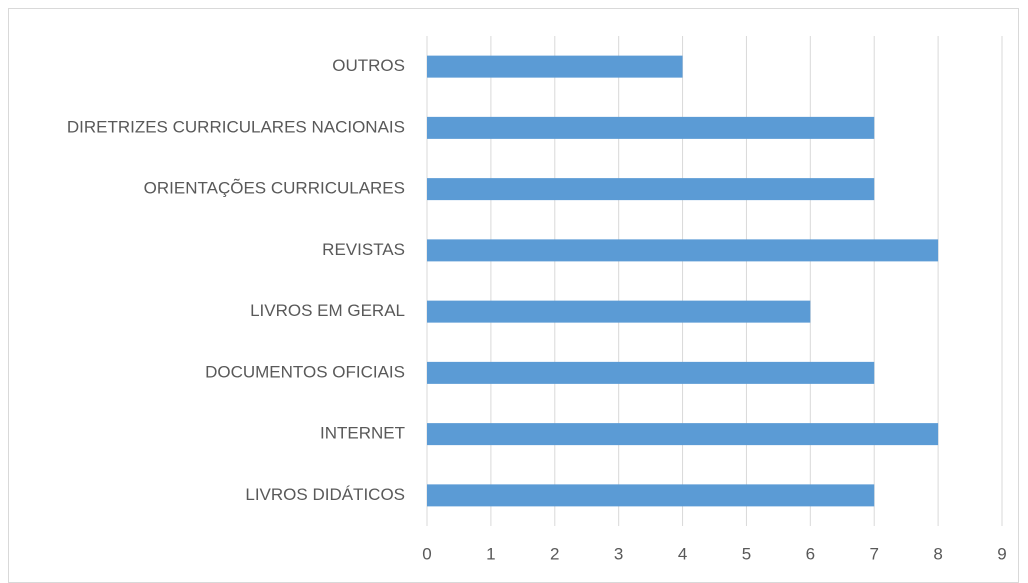  I want to click on x-tick-label: 8, so click(937, 553).